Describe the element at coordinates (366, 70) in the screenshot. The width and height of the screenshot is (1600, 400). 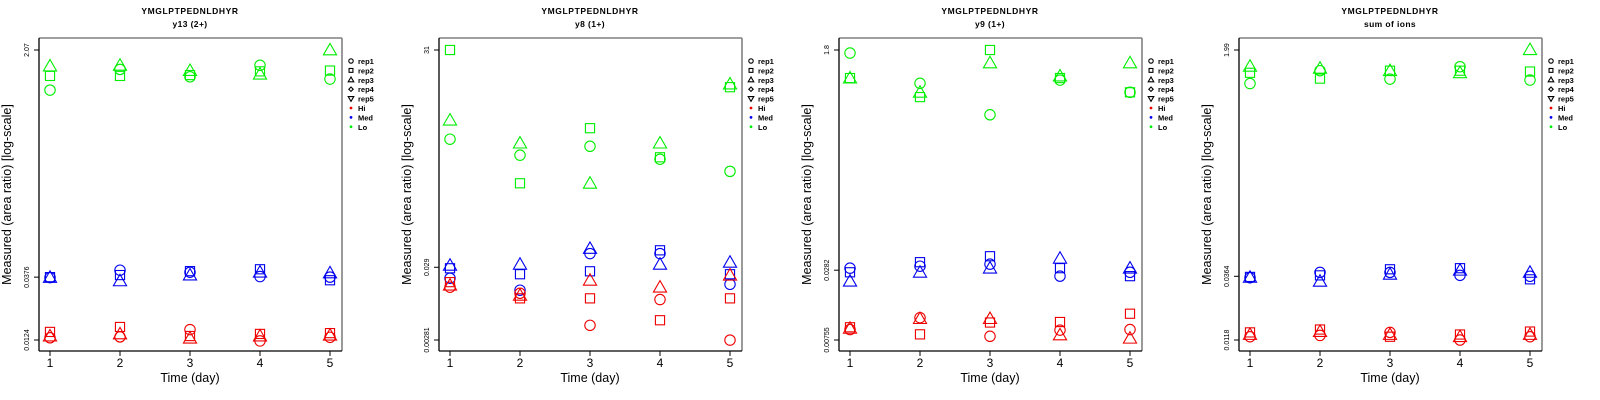
I see `legend-label: rep2` at that location.